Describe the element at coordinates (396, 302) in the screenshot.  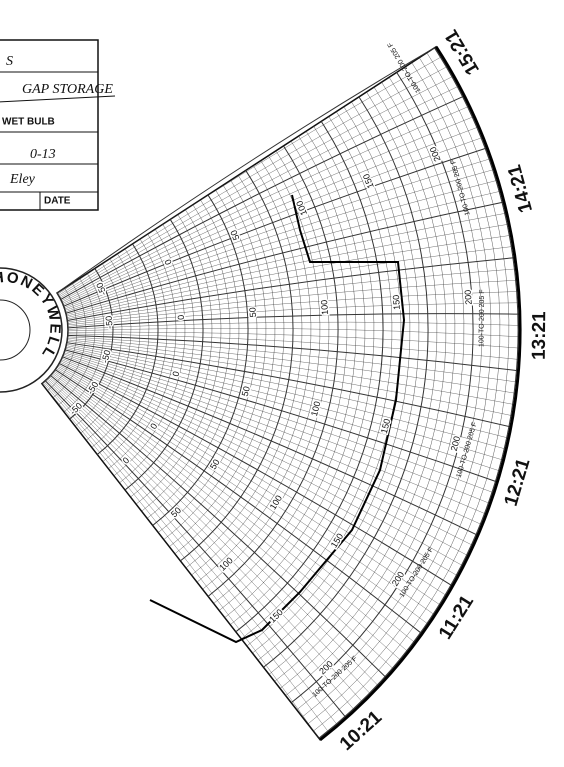
I see `scale-label: 150` at that location.